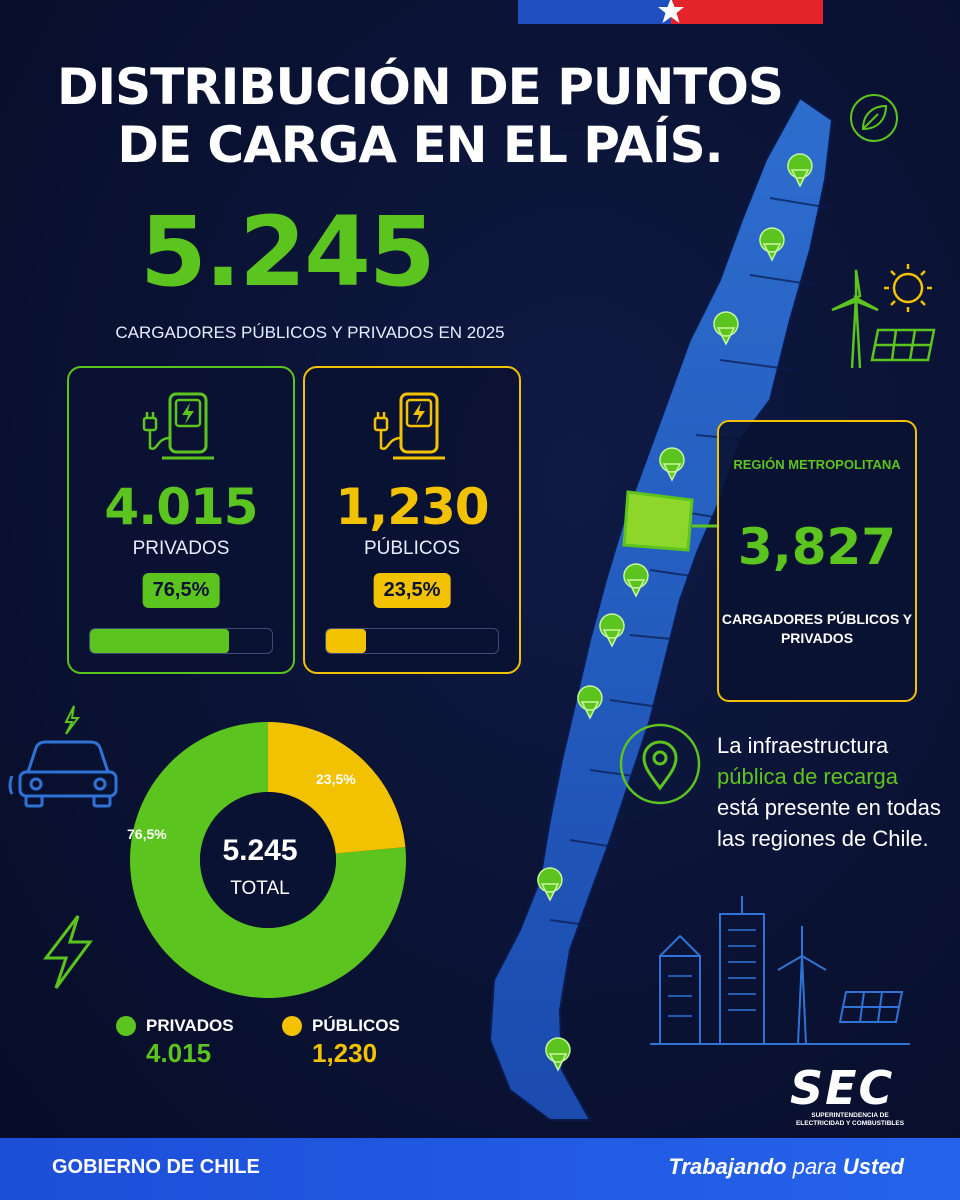 This screenshot has width=960, height=1200. Describe the element at coordinates (814, 1166) in the screenshot. I see `footer-slogan-2: para` at that location.